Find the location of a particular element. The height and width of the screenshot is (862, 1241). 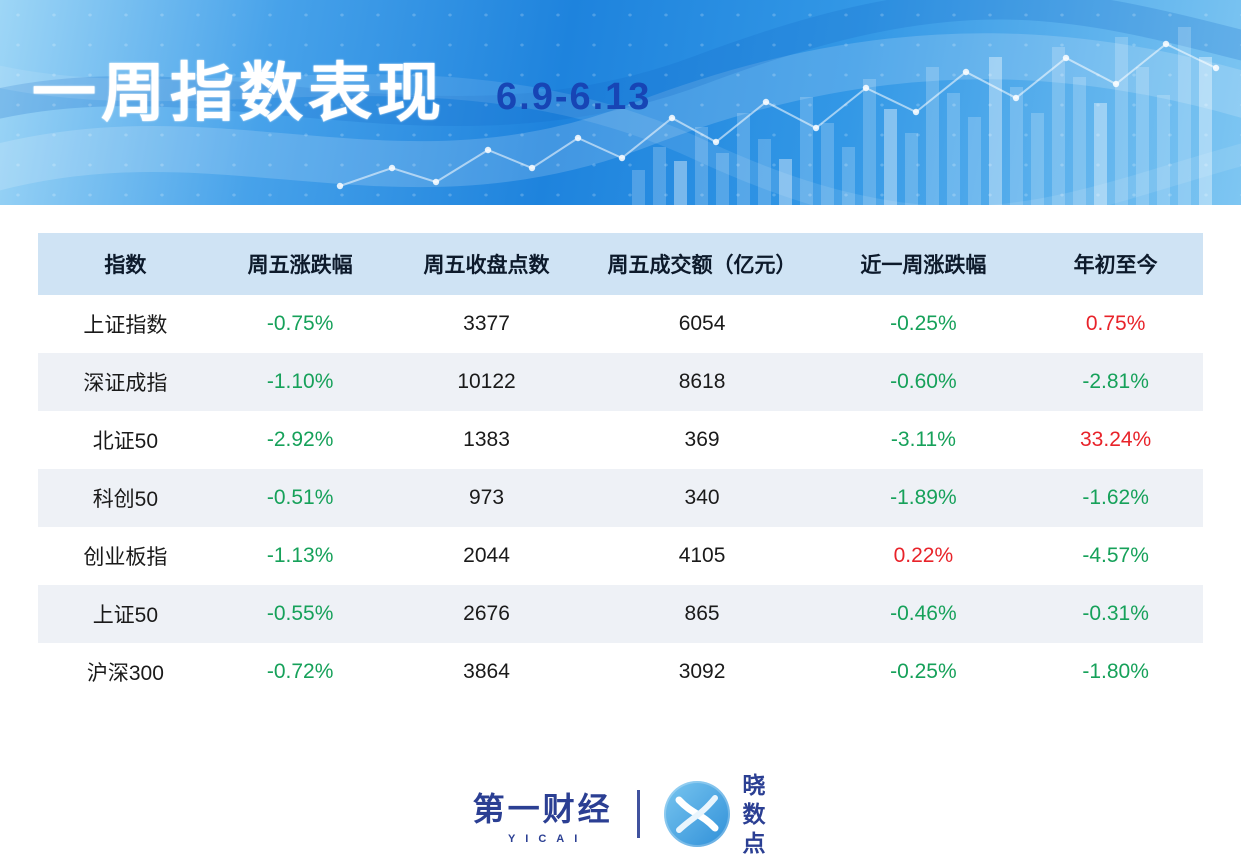

cell-week-change: -0.60% is located at coordinates (923, 381).